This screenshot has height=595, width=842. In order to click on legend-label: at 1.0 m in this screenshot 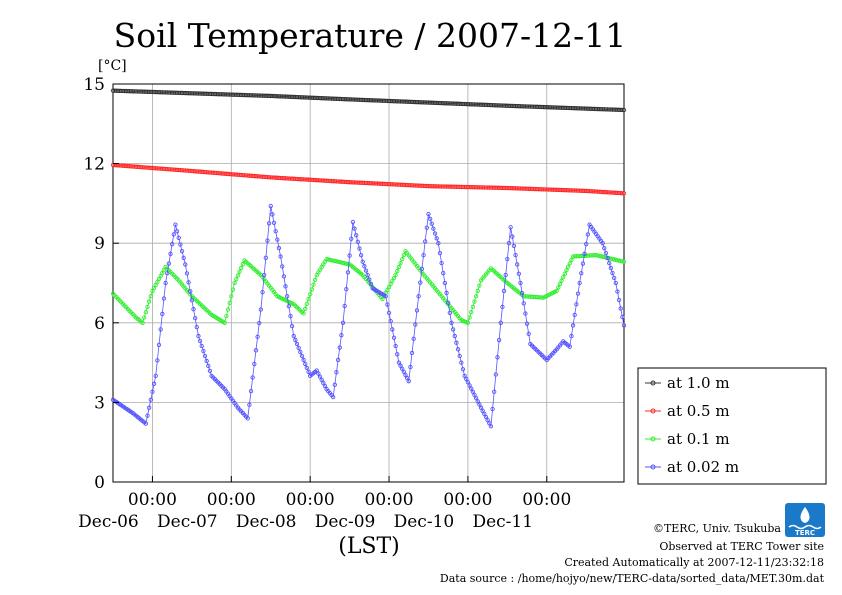, I will do `click(698, 383)`.